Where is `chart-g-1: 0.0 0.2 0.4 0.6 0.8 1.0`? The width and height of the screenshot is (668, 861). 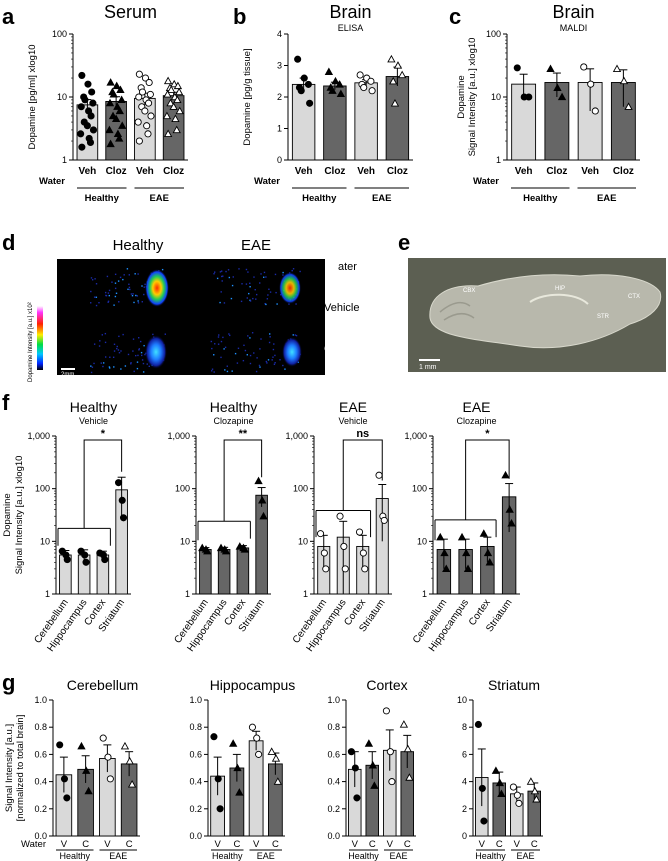 chart-g-1: 0.0 0.2 0.4 0.6 0.8 1.0 is located at coordinates (237, 768).